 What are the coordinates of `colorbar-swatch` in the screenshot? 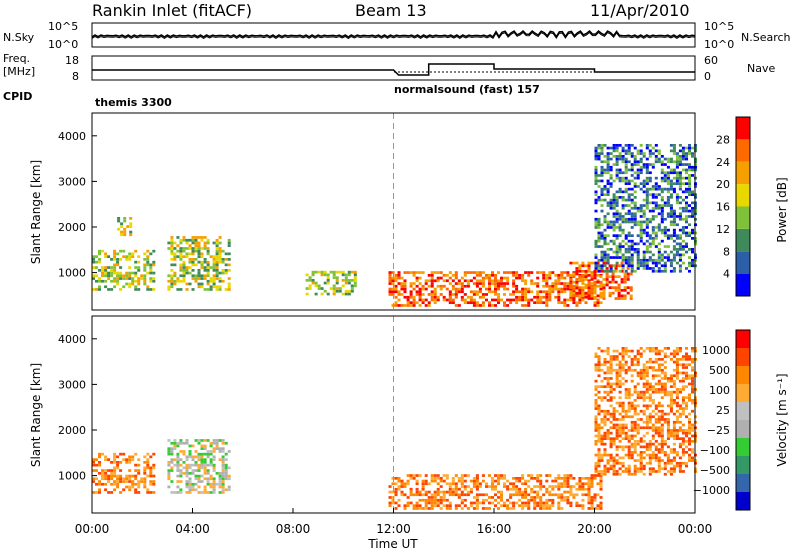 It's located at (743, 429).